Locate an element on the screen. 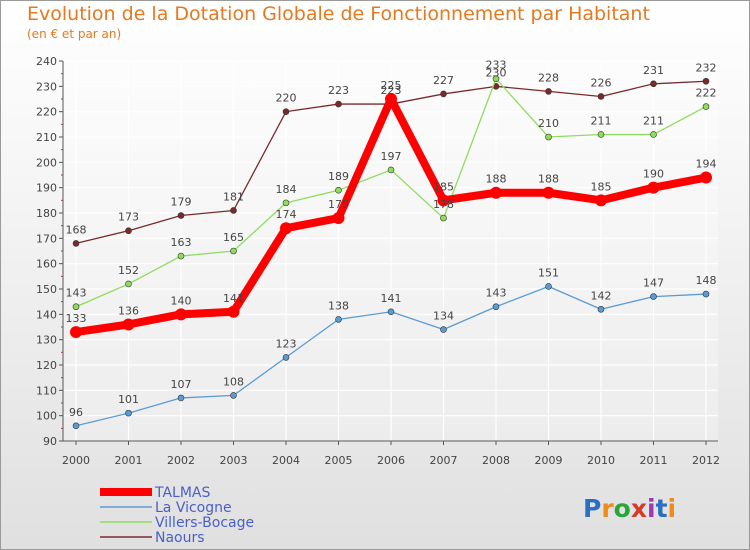 The height and width of the screenshot is (550, 750). x-tick-label: 2000 is located at coordinates (76, 460).